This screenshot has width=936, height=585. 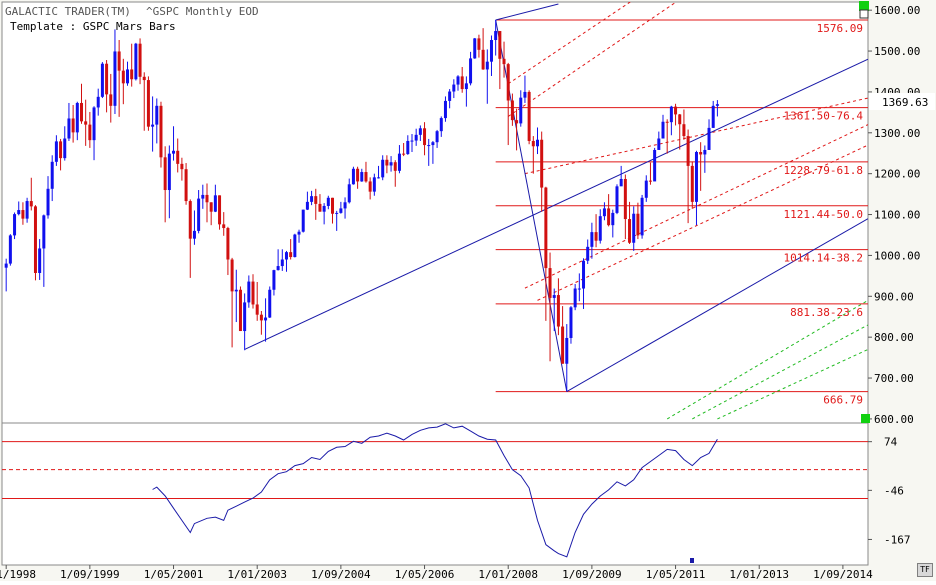 I want to click on price-tick-label: 1600.00, so click(x=897, y=10).